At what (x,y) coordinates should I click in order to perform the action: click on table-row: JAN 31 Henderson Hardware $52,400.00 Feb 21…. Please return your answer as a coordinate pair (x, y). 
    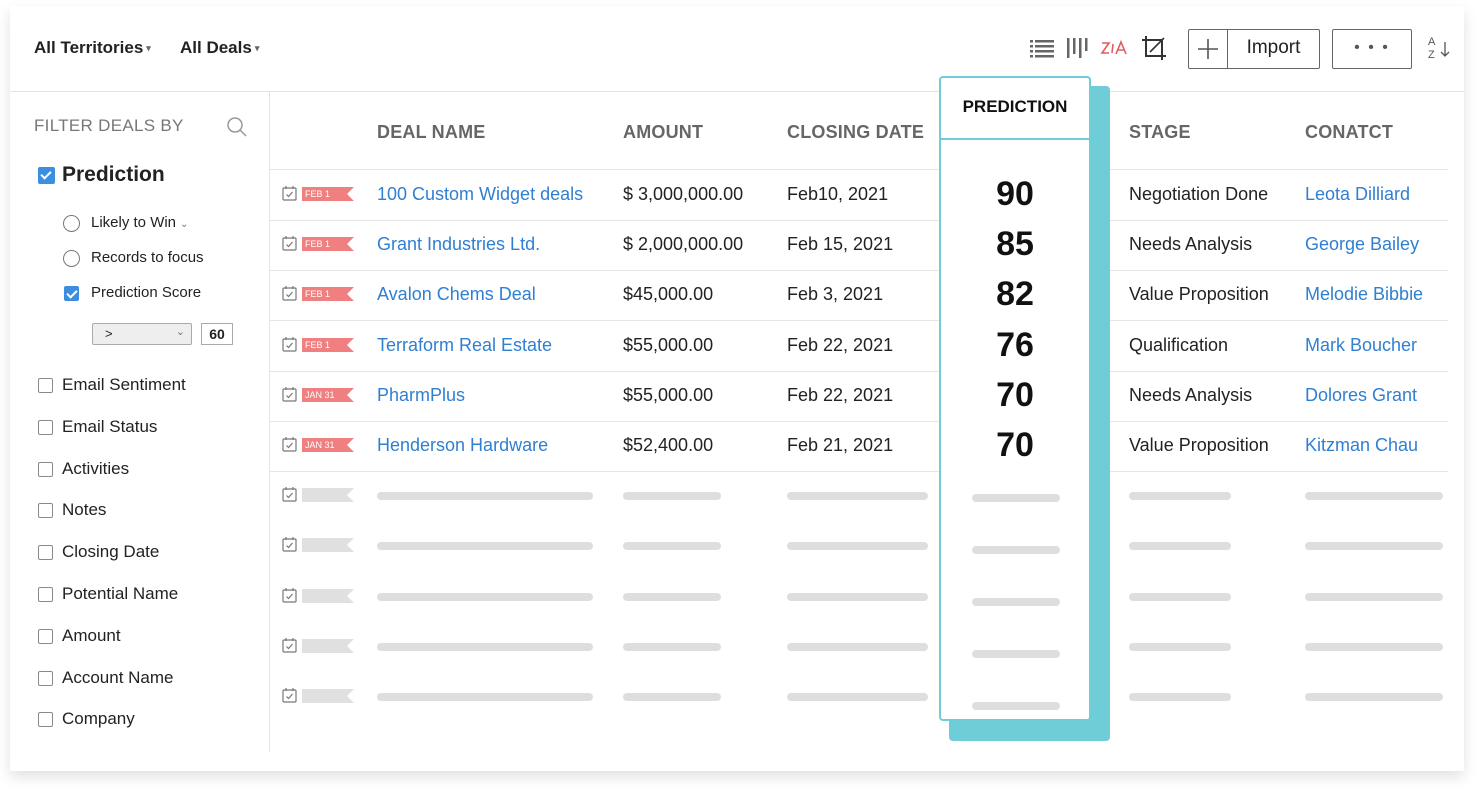
    Looking at the image, I should click on (859, 446).